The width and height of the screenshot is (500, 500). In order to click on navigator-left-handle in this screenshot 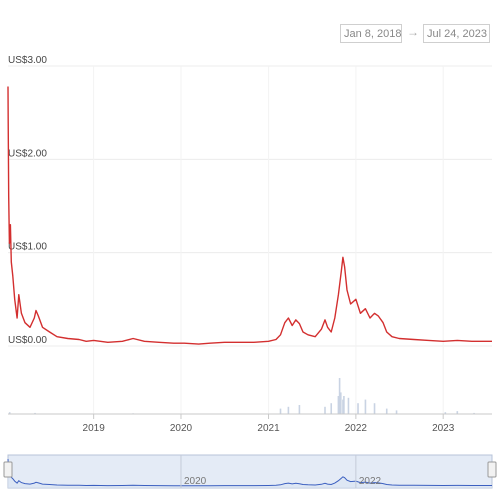, I will do `click(8, 469)`.